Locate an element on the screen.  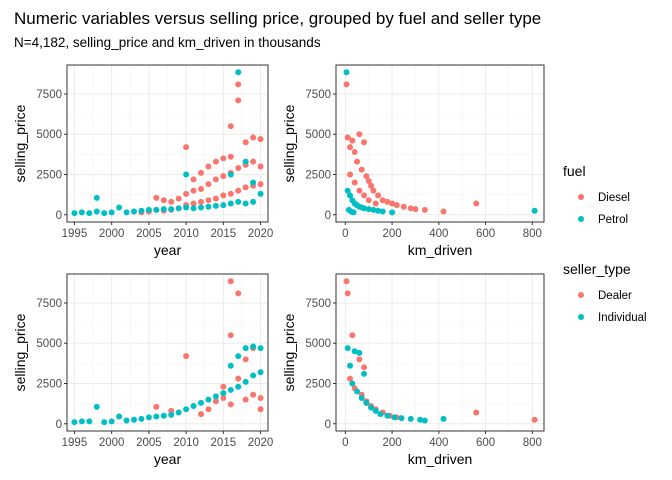
legend-title: fuel is located at coordinates (574, 171).